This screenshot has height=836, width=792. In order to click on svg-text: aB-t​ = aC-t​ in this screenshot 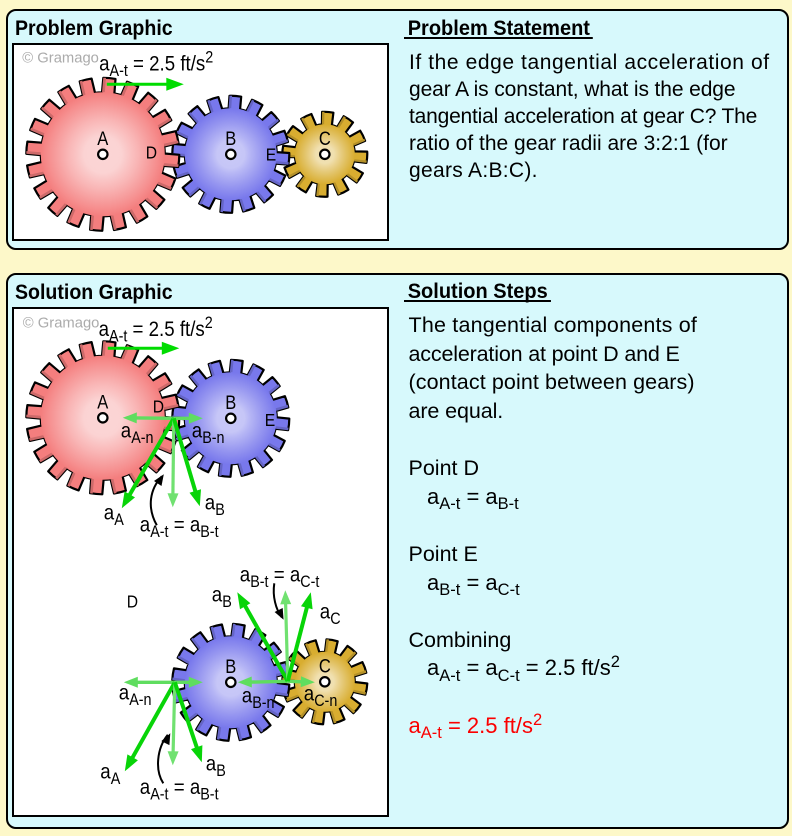, I will do `click(280, 577)`.